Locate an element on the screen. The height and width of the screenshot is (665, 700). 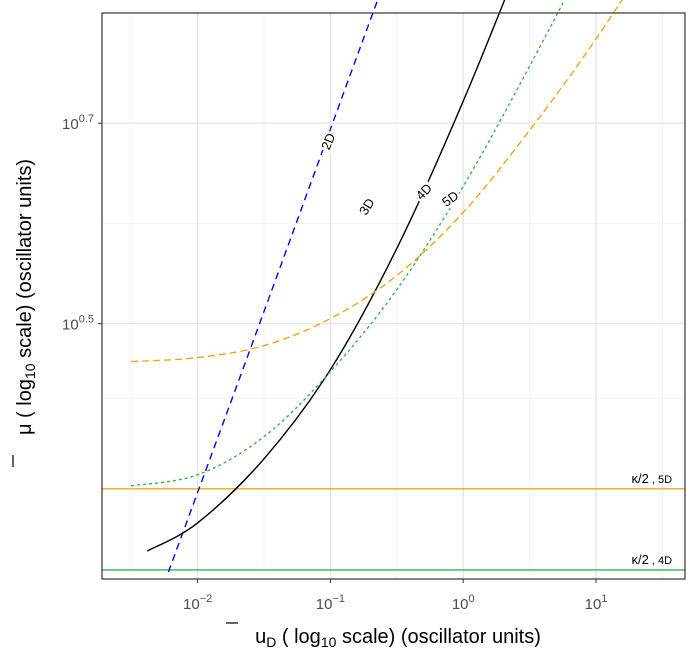
reference-line-label: κ/2 , 5D is located at coordinates (652, 478).